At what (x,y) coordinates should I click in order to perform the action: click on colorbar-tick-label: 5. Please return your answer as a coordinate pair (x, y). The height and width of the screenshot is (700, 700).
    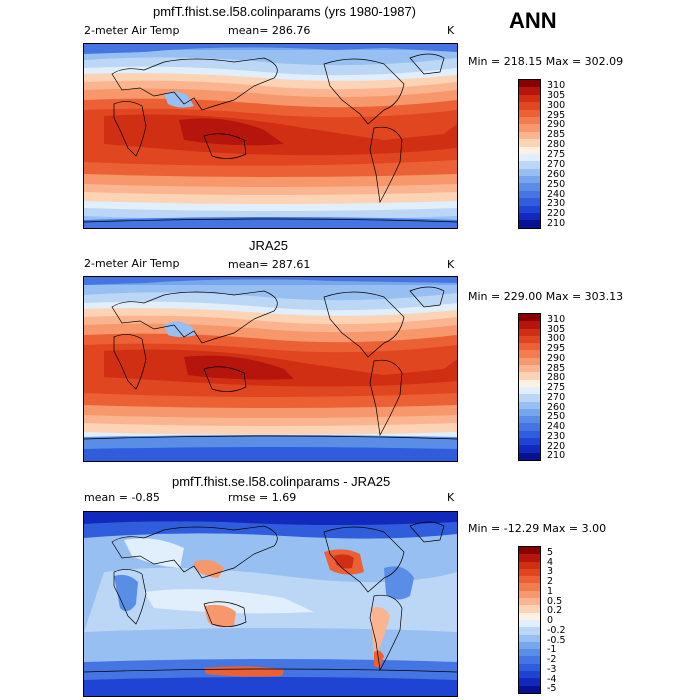
    Looking at the image, I should click on (550, 552).